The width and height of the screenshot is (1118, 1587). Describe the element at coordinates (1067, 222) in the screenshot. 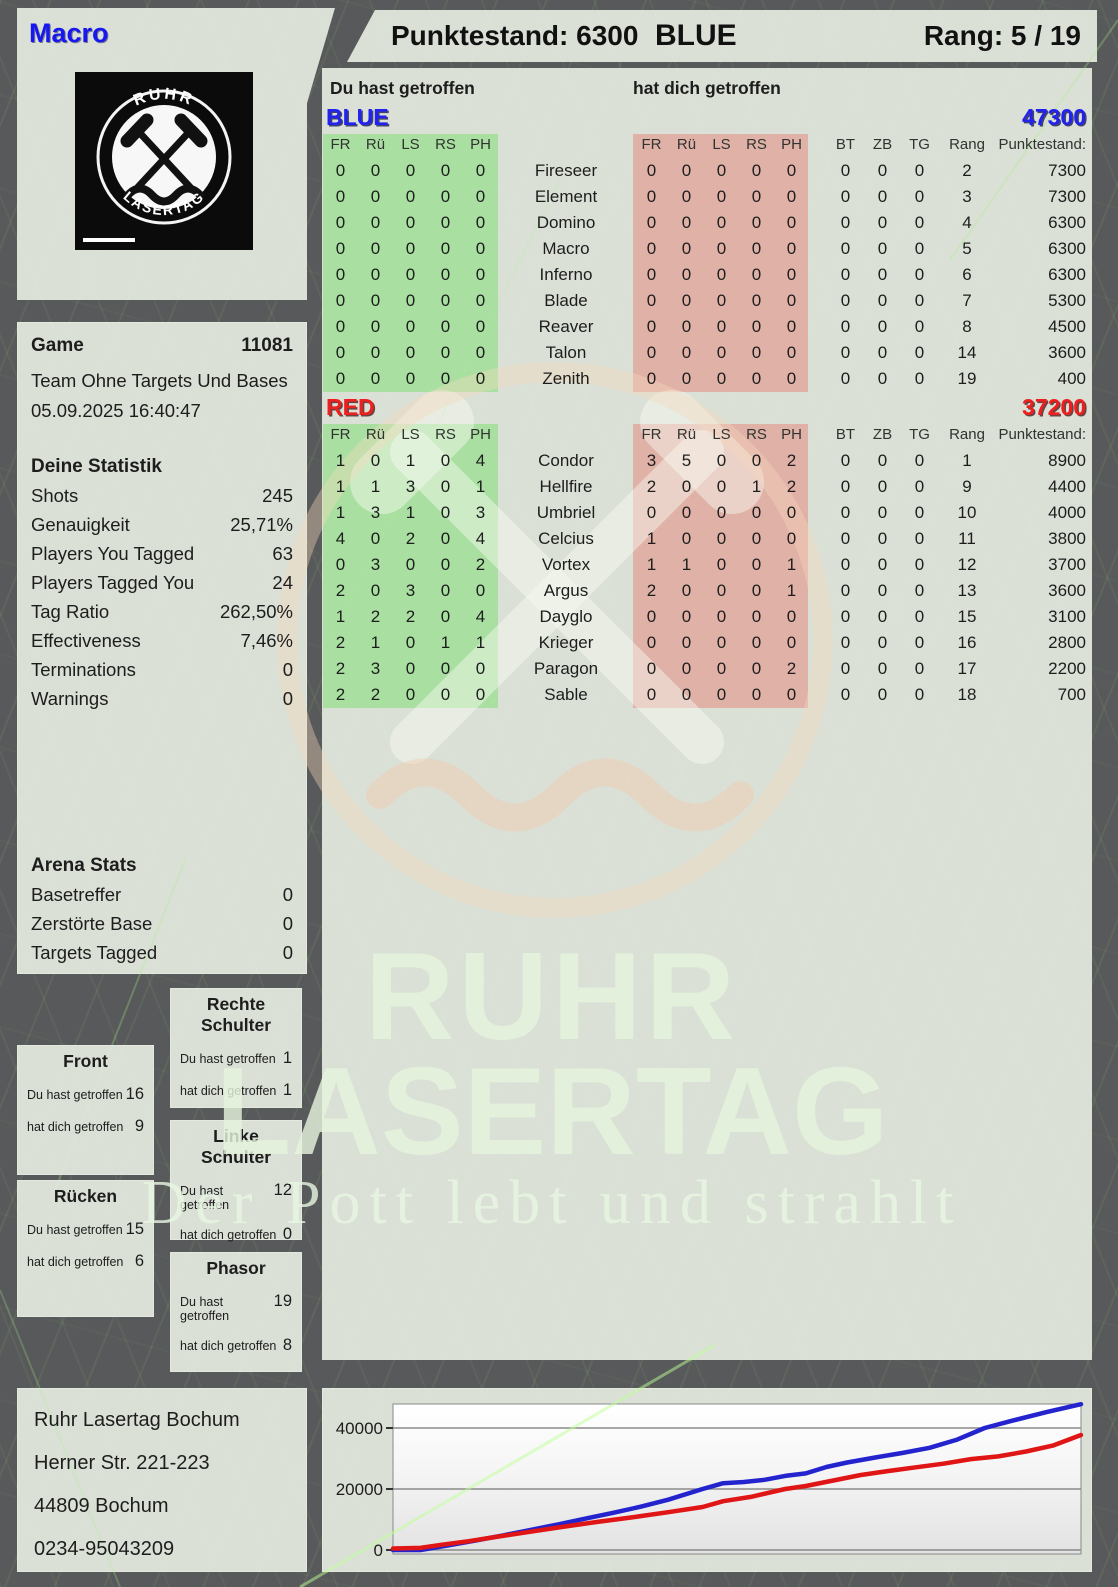

I see `points-cell: 6300` at that location.